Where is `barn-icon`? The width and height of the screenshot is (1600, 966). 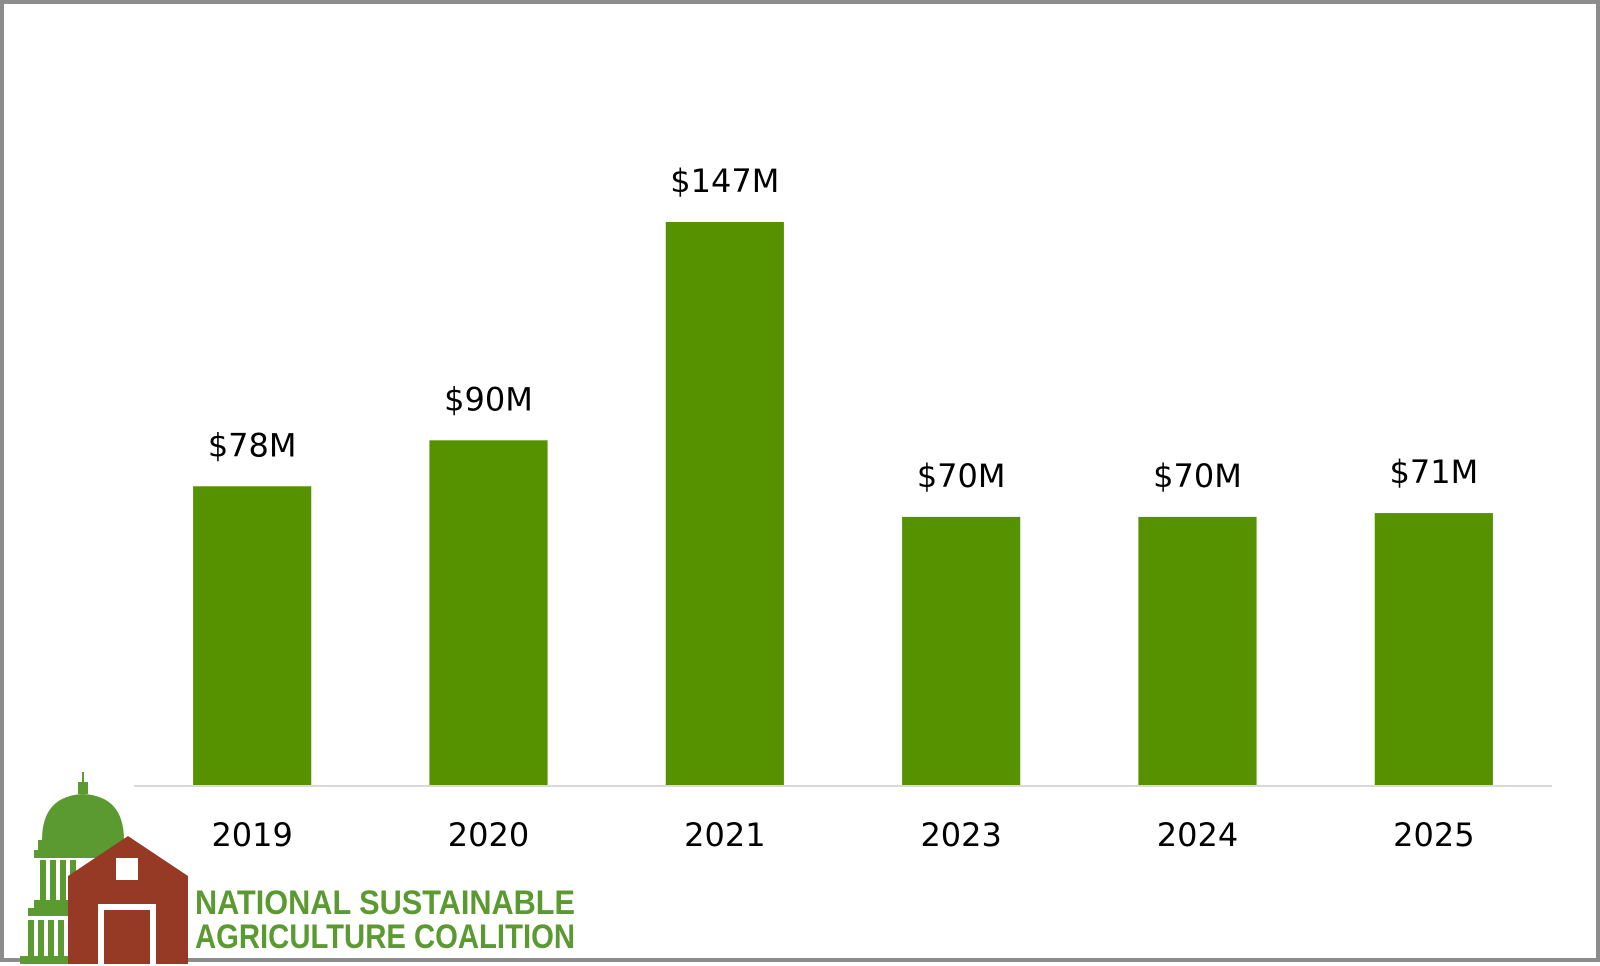 barn-icon is located at coordinates (128, 900).